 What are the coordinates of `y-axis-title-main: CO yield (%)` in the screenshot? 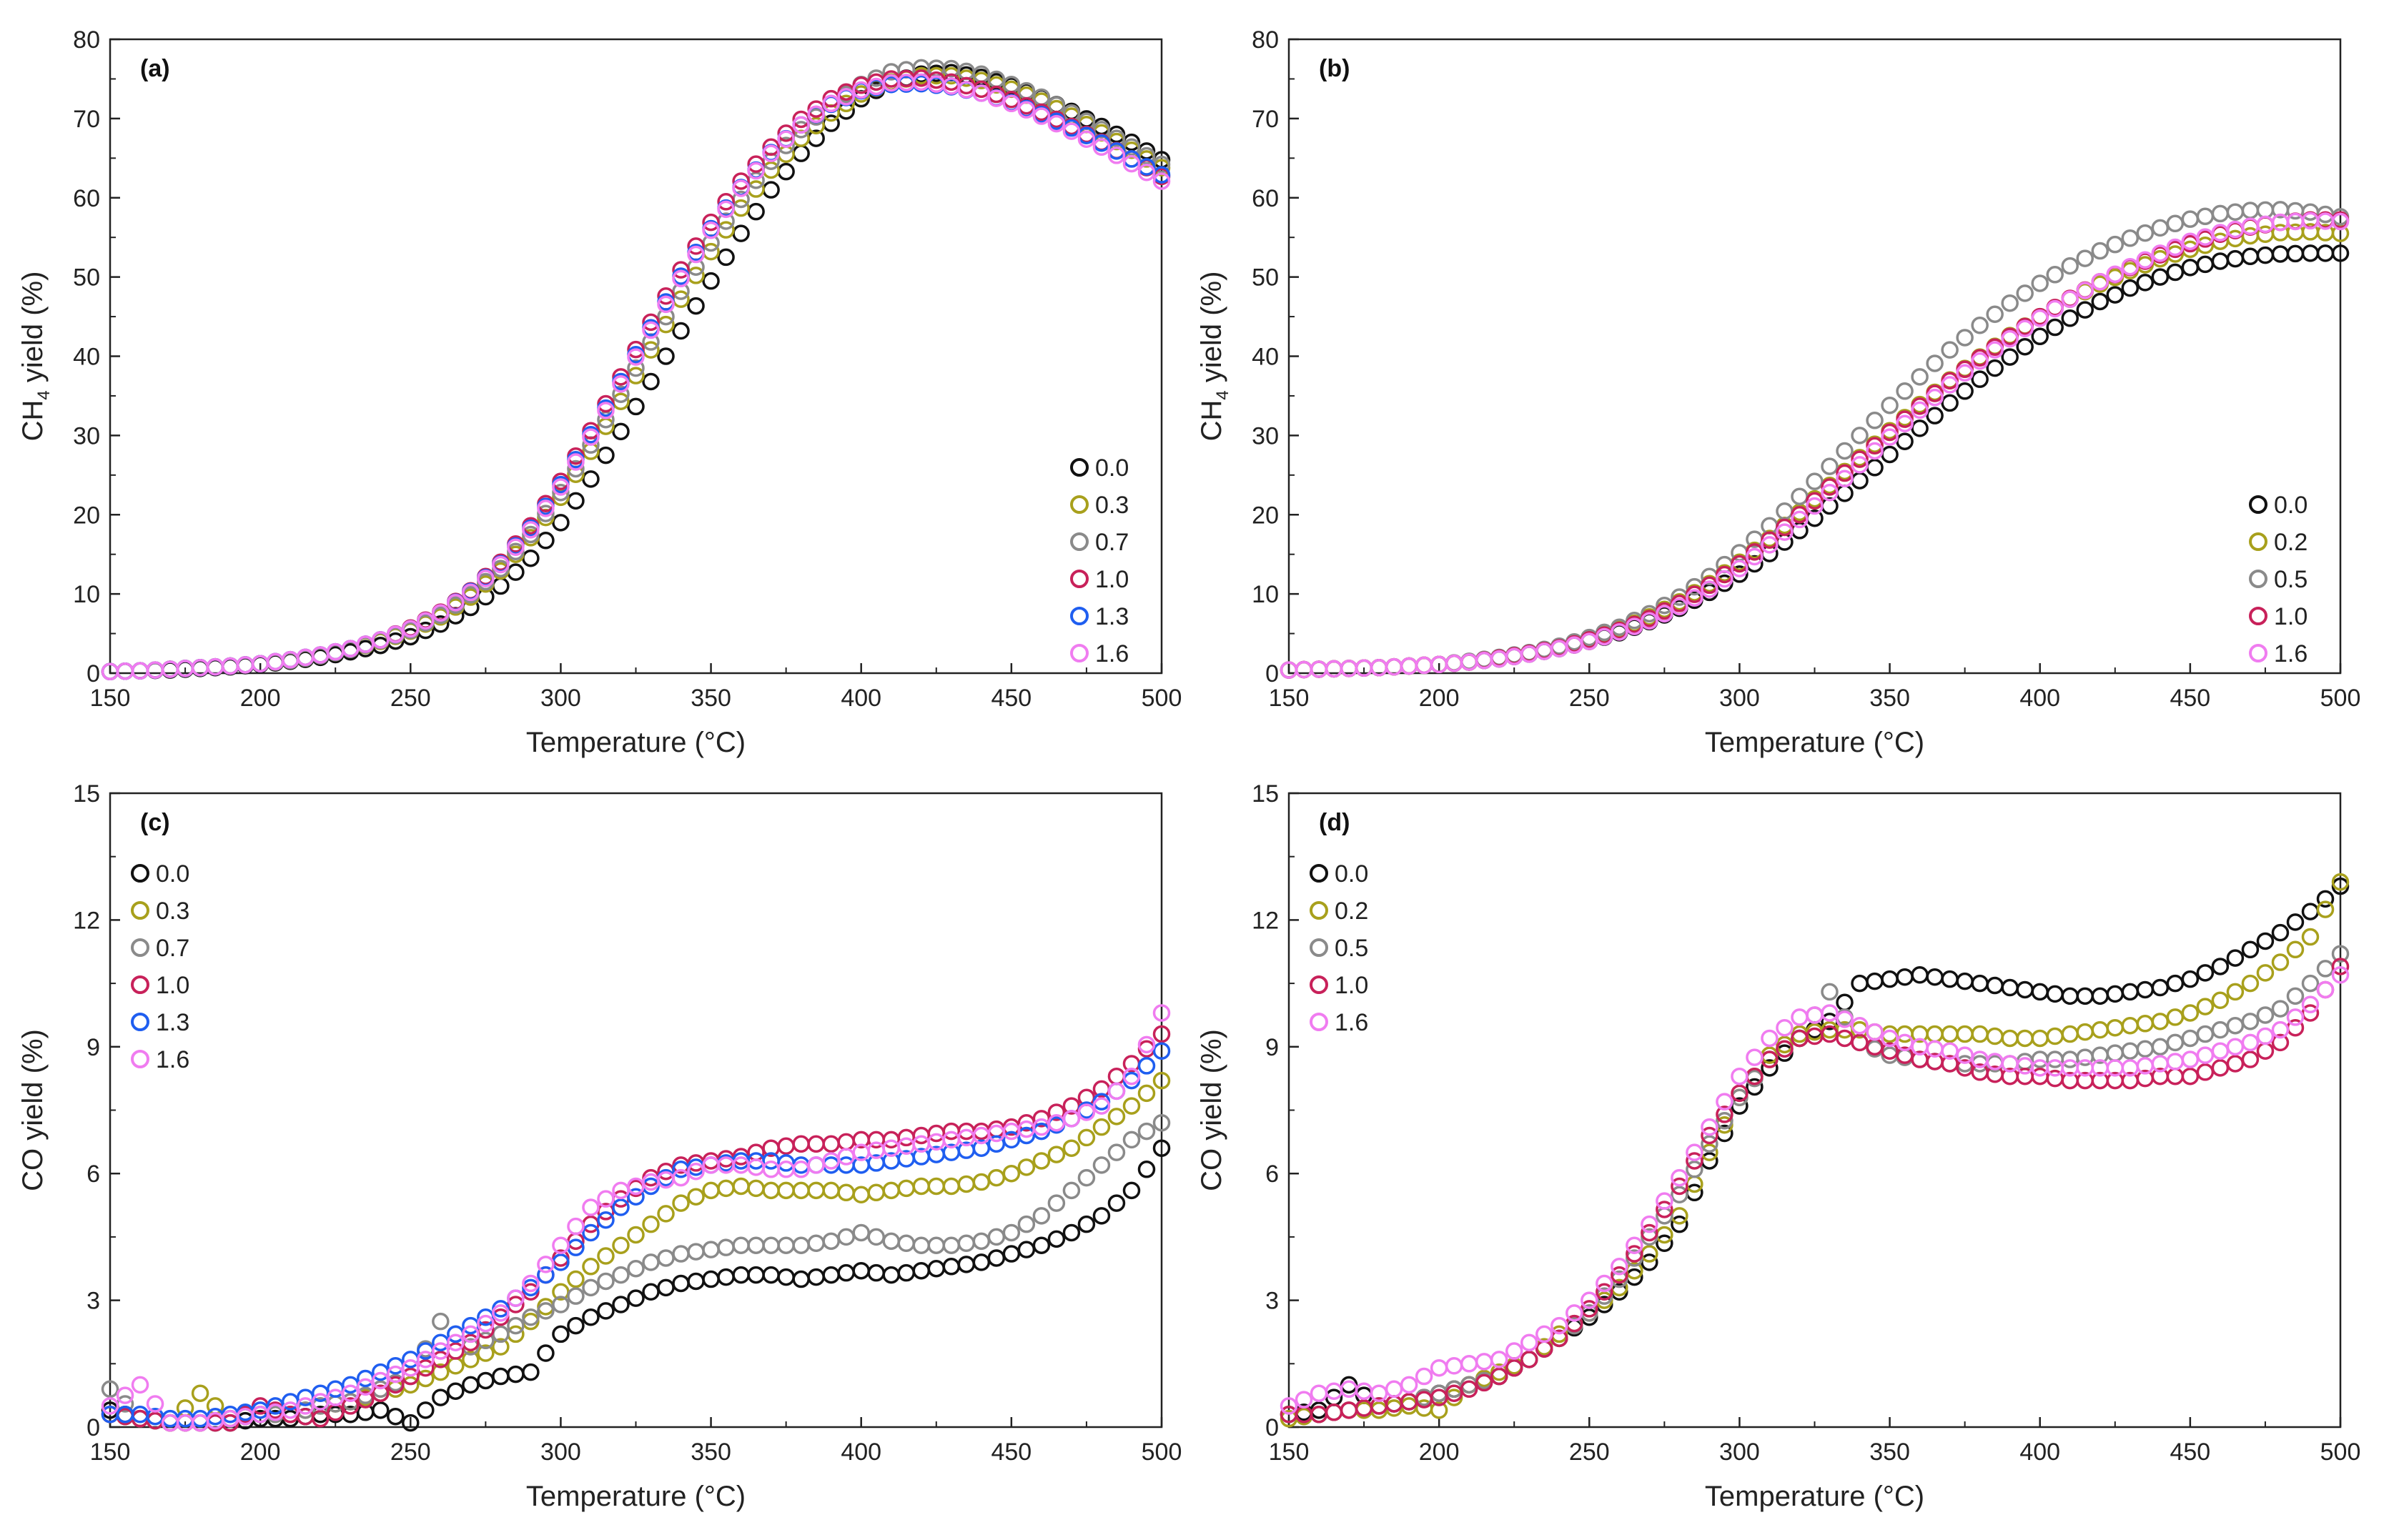 It's located at (33, 1110).